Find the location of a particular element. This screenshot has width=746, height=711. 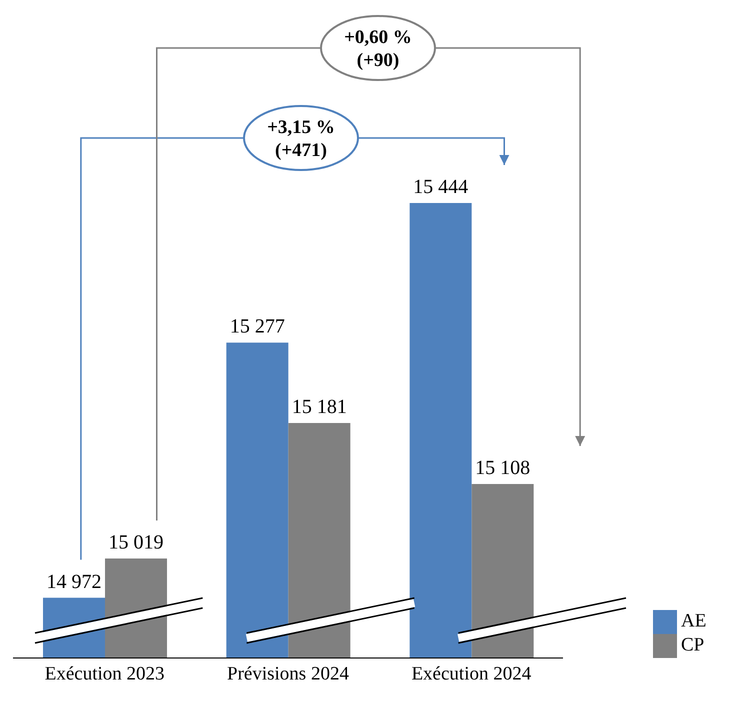

x-tick-label: Exécution 2023 is located at coordinates (104, 673).